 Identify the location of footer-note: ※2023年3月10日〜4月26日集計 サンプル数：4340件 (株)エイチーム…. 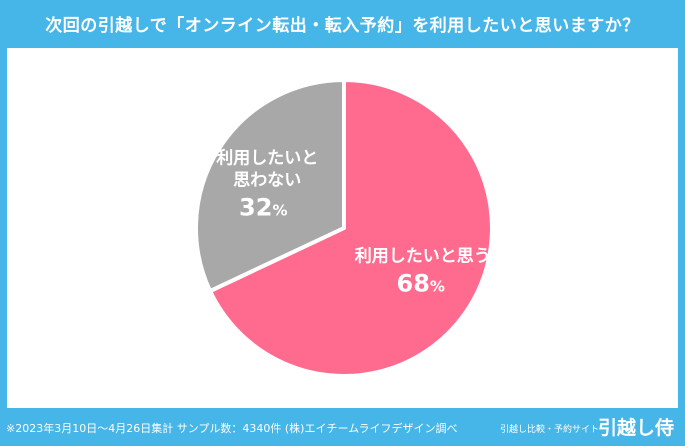
(232, 428).